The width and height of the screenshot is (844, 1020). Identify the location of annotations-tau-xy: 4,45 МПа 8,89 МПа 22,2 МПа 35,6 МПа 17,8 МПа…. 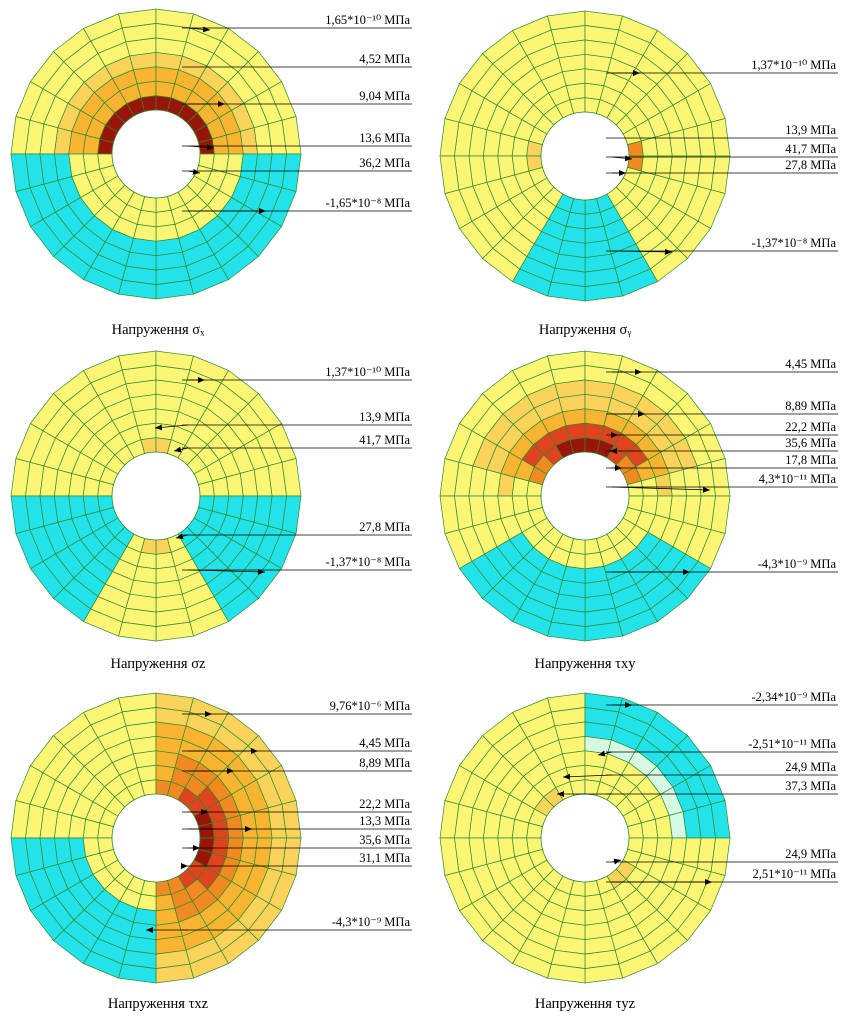
(722, 466).